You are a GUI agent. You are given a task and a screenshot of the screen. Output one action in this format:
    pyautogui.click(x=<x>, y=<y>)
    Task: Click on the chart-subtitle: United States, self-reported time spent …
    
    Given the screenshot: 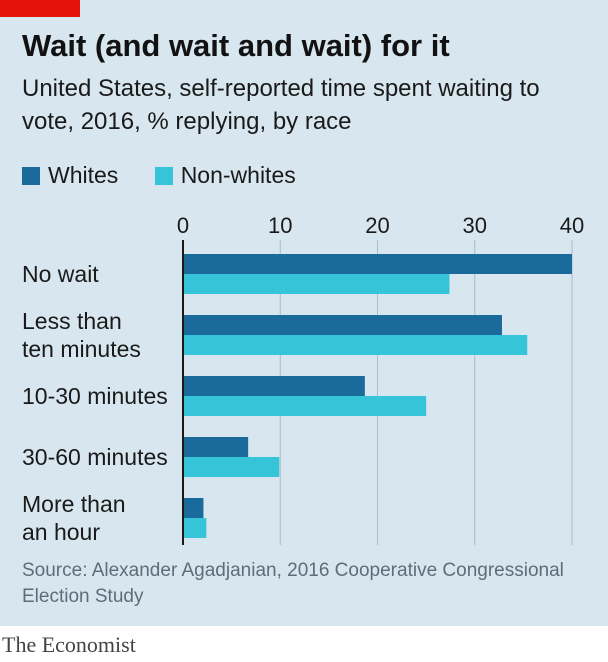 What is the action you would take?
    pyautogui.click(x=281, y=105)
    